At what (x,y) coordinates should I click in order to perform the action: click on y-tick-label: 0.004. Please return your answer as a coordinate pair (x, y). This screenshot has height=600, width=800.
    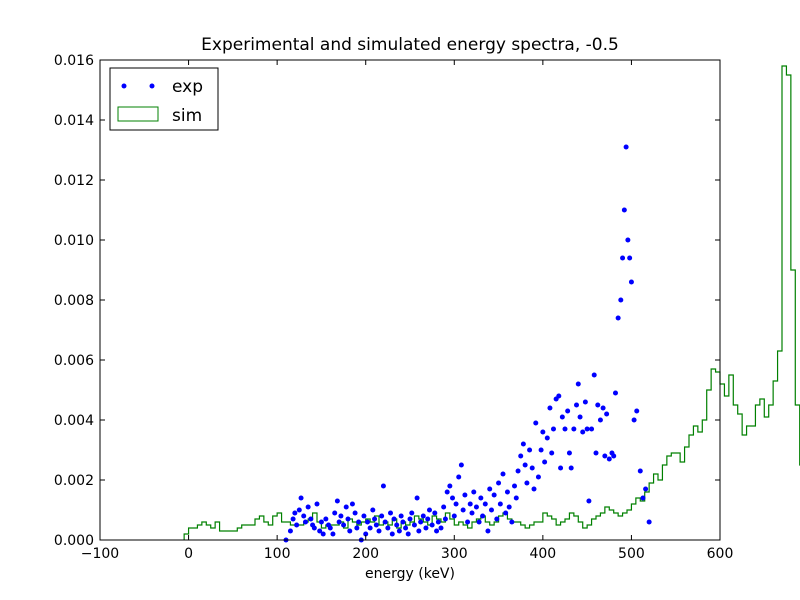
    Looking at the image, I should click on (74, 421).